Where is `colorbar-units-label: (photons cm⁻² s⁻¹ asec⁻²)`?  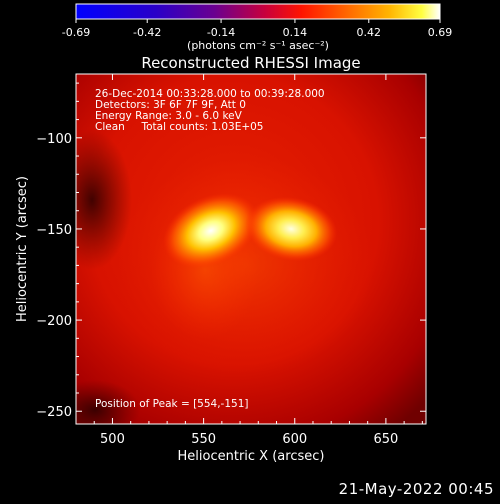 colorbar-units-label: (photons cm⁻² s⁻¹ asec⁻²) is located at coordinates (258, 45).